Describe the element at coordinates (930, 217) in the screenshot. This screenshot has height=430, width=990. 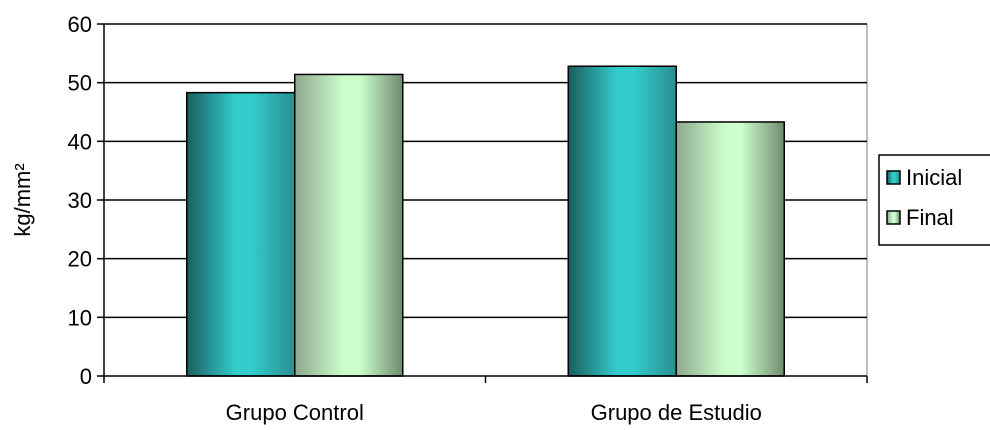
I see `legend-label-final: Final` at that location.